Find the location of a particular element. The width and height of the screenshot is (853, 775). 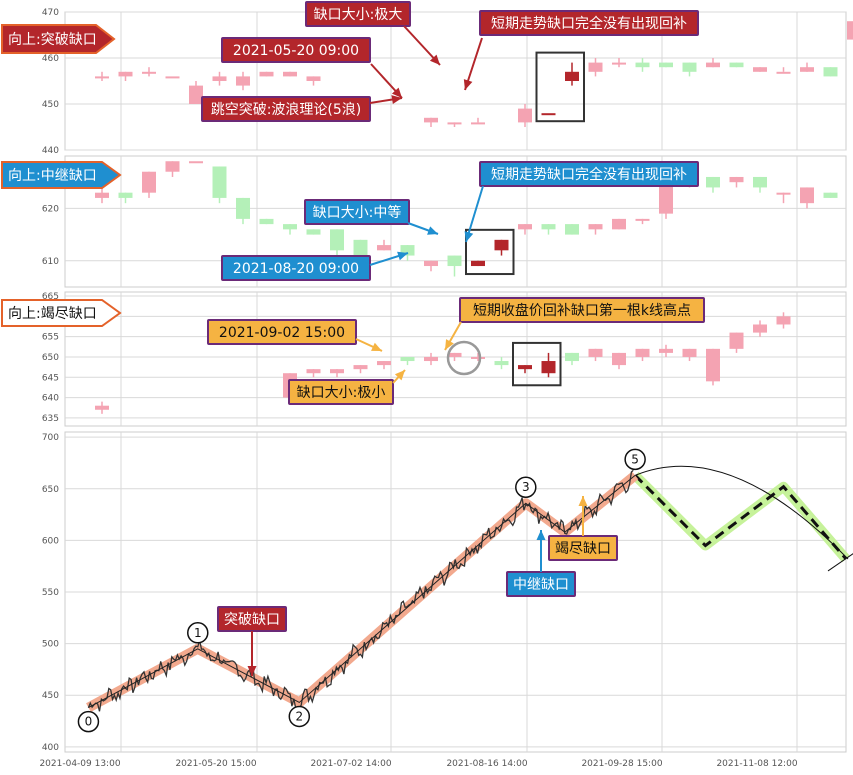

panel-2-note-arrow-head is located at coordinates (469, 236).